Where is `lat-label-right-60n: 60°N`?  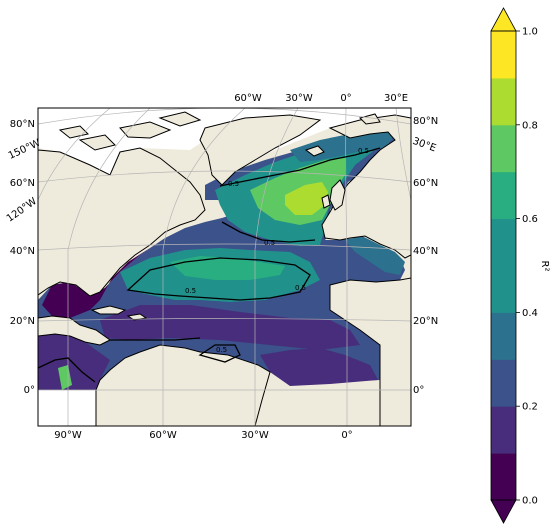
lat-label-right-60n: 60°N is located at coordinates (425, 183).